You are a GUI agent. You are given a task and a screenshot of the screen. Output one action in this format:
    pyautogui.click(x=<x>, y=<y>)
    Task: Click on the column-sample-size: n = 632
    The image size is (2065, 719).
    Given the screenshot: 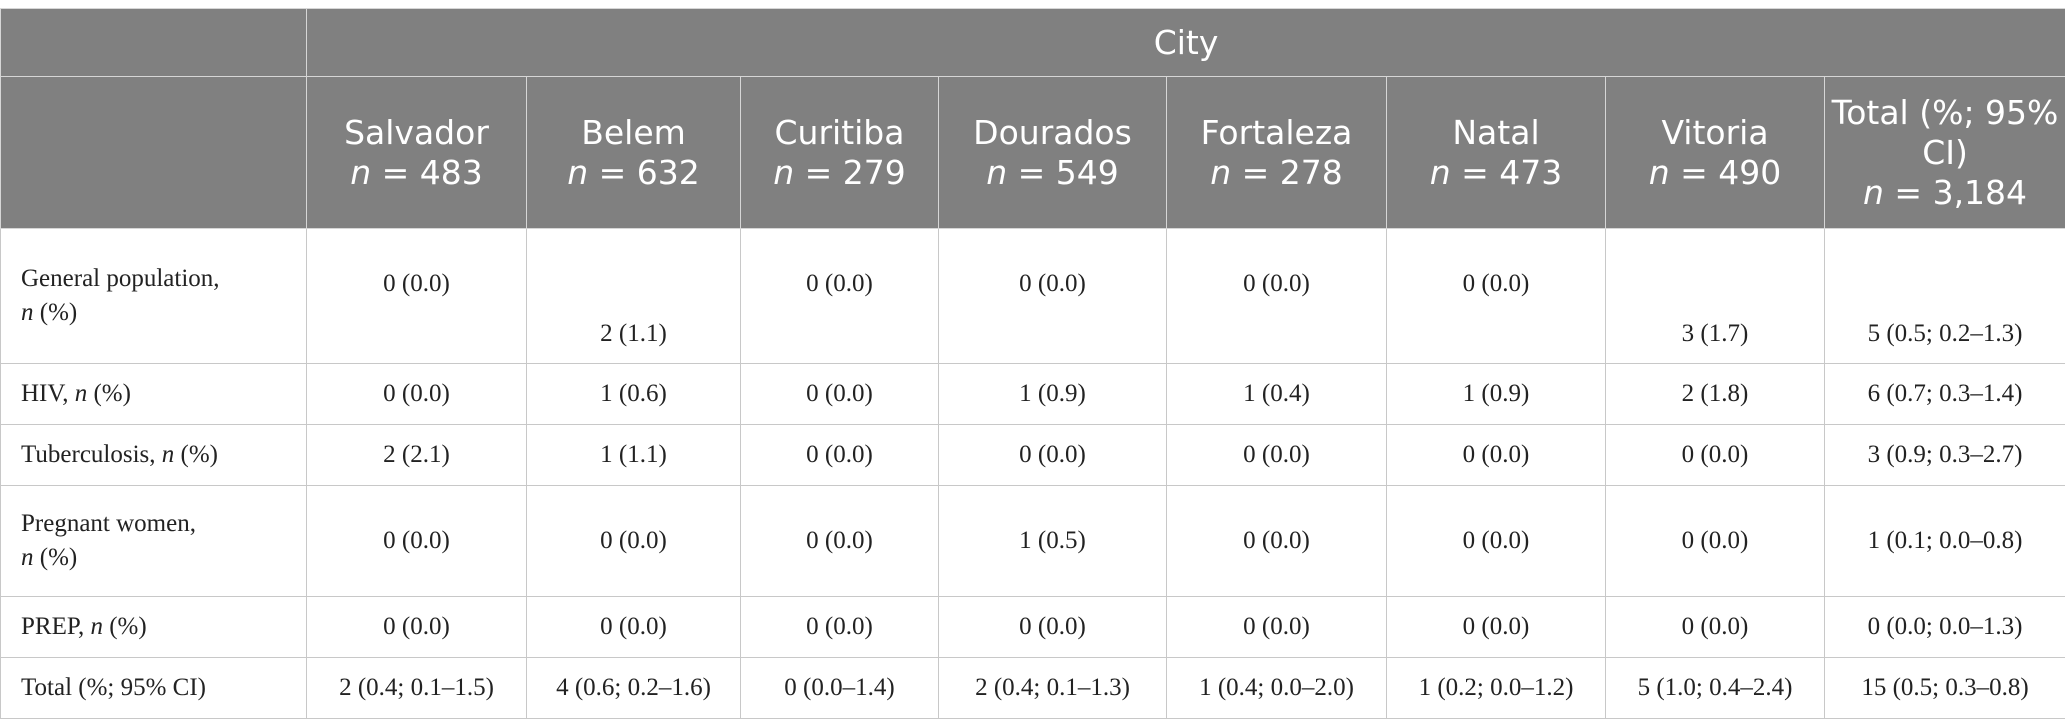 What is the action you would take?
    pyautogui.click(x=633, y=173)
    